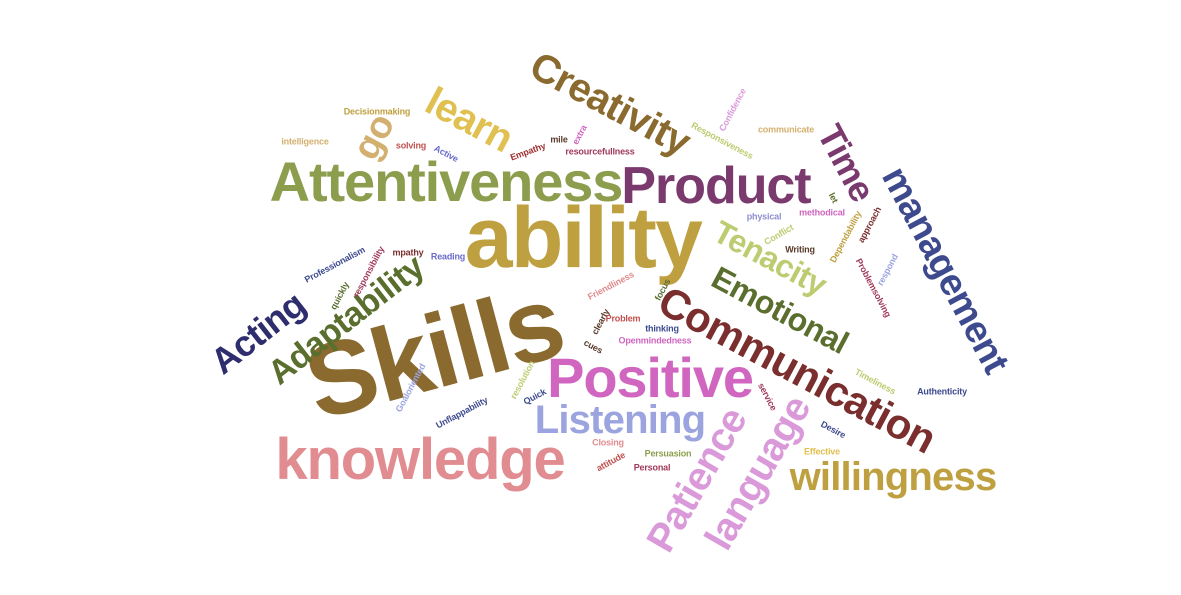 The width and height of the screenshot is (1181, 595). What do you see at coordinates (411, 145) in the screenshot?
I see `word-solving: solving` at bounding box center [411, 145].